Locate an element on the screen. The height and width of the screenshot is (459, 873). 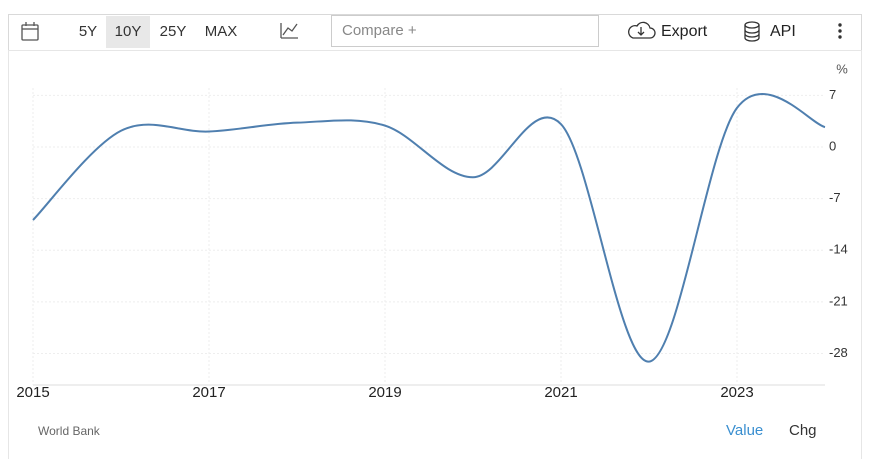
range-selected is located at coordinates (128, 32).